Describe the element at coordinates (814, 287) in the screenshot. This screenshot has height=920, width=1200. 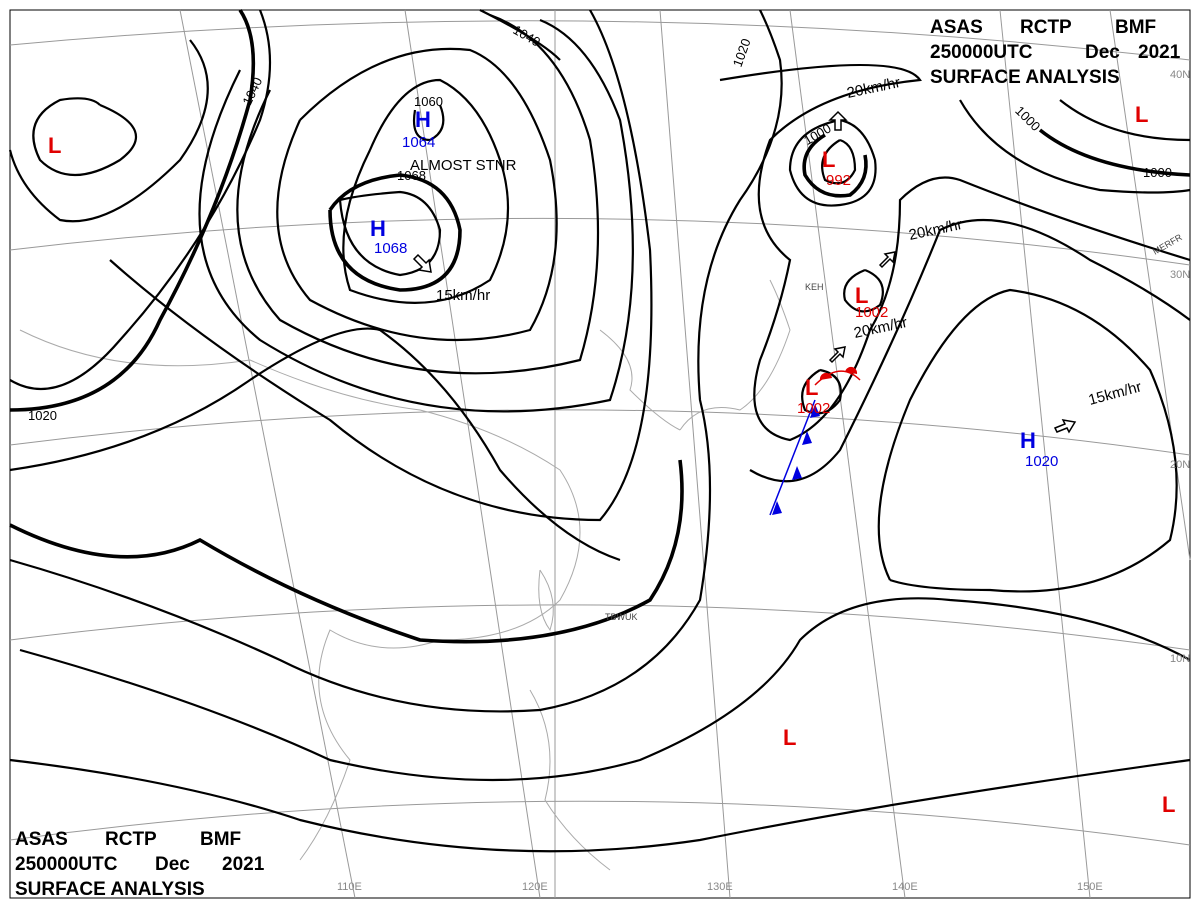
I see `svg-text: KEH` at that location.